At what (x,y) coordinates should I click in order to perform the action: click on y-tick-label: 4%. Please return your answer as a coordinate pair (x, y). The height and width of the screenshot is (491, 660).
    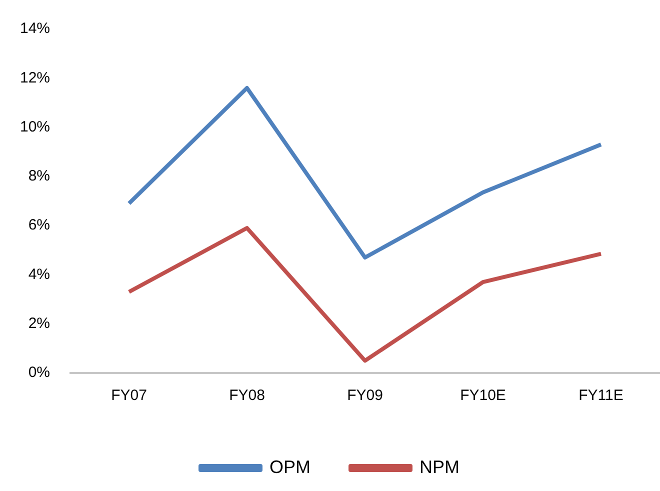
    Looking at the image, I should click on (39, 274).